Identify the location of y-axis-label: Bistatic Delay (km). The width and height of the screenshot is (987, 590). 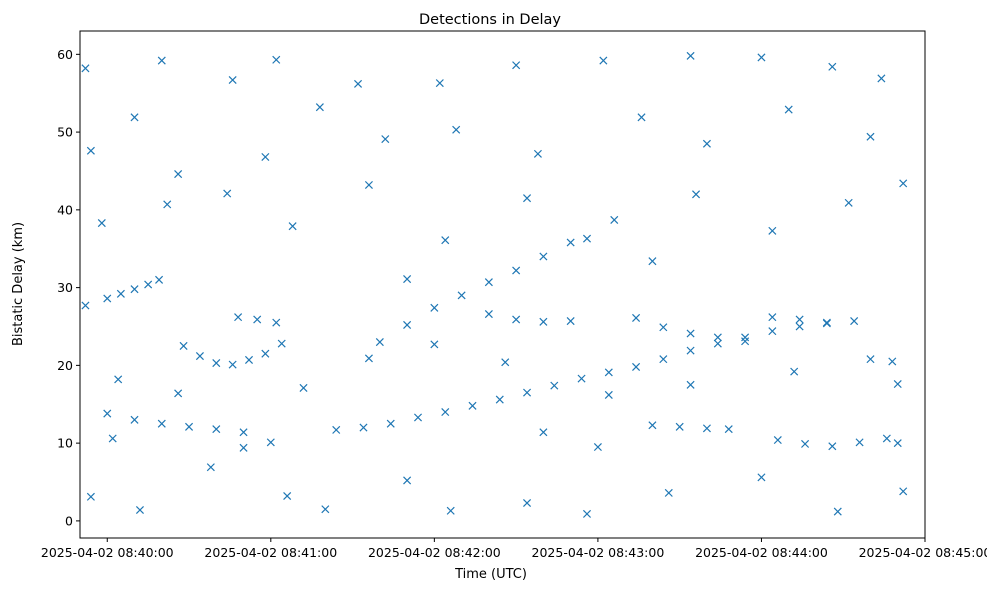
(18, 284).